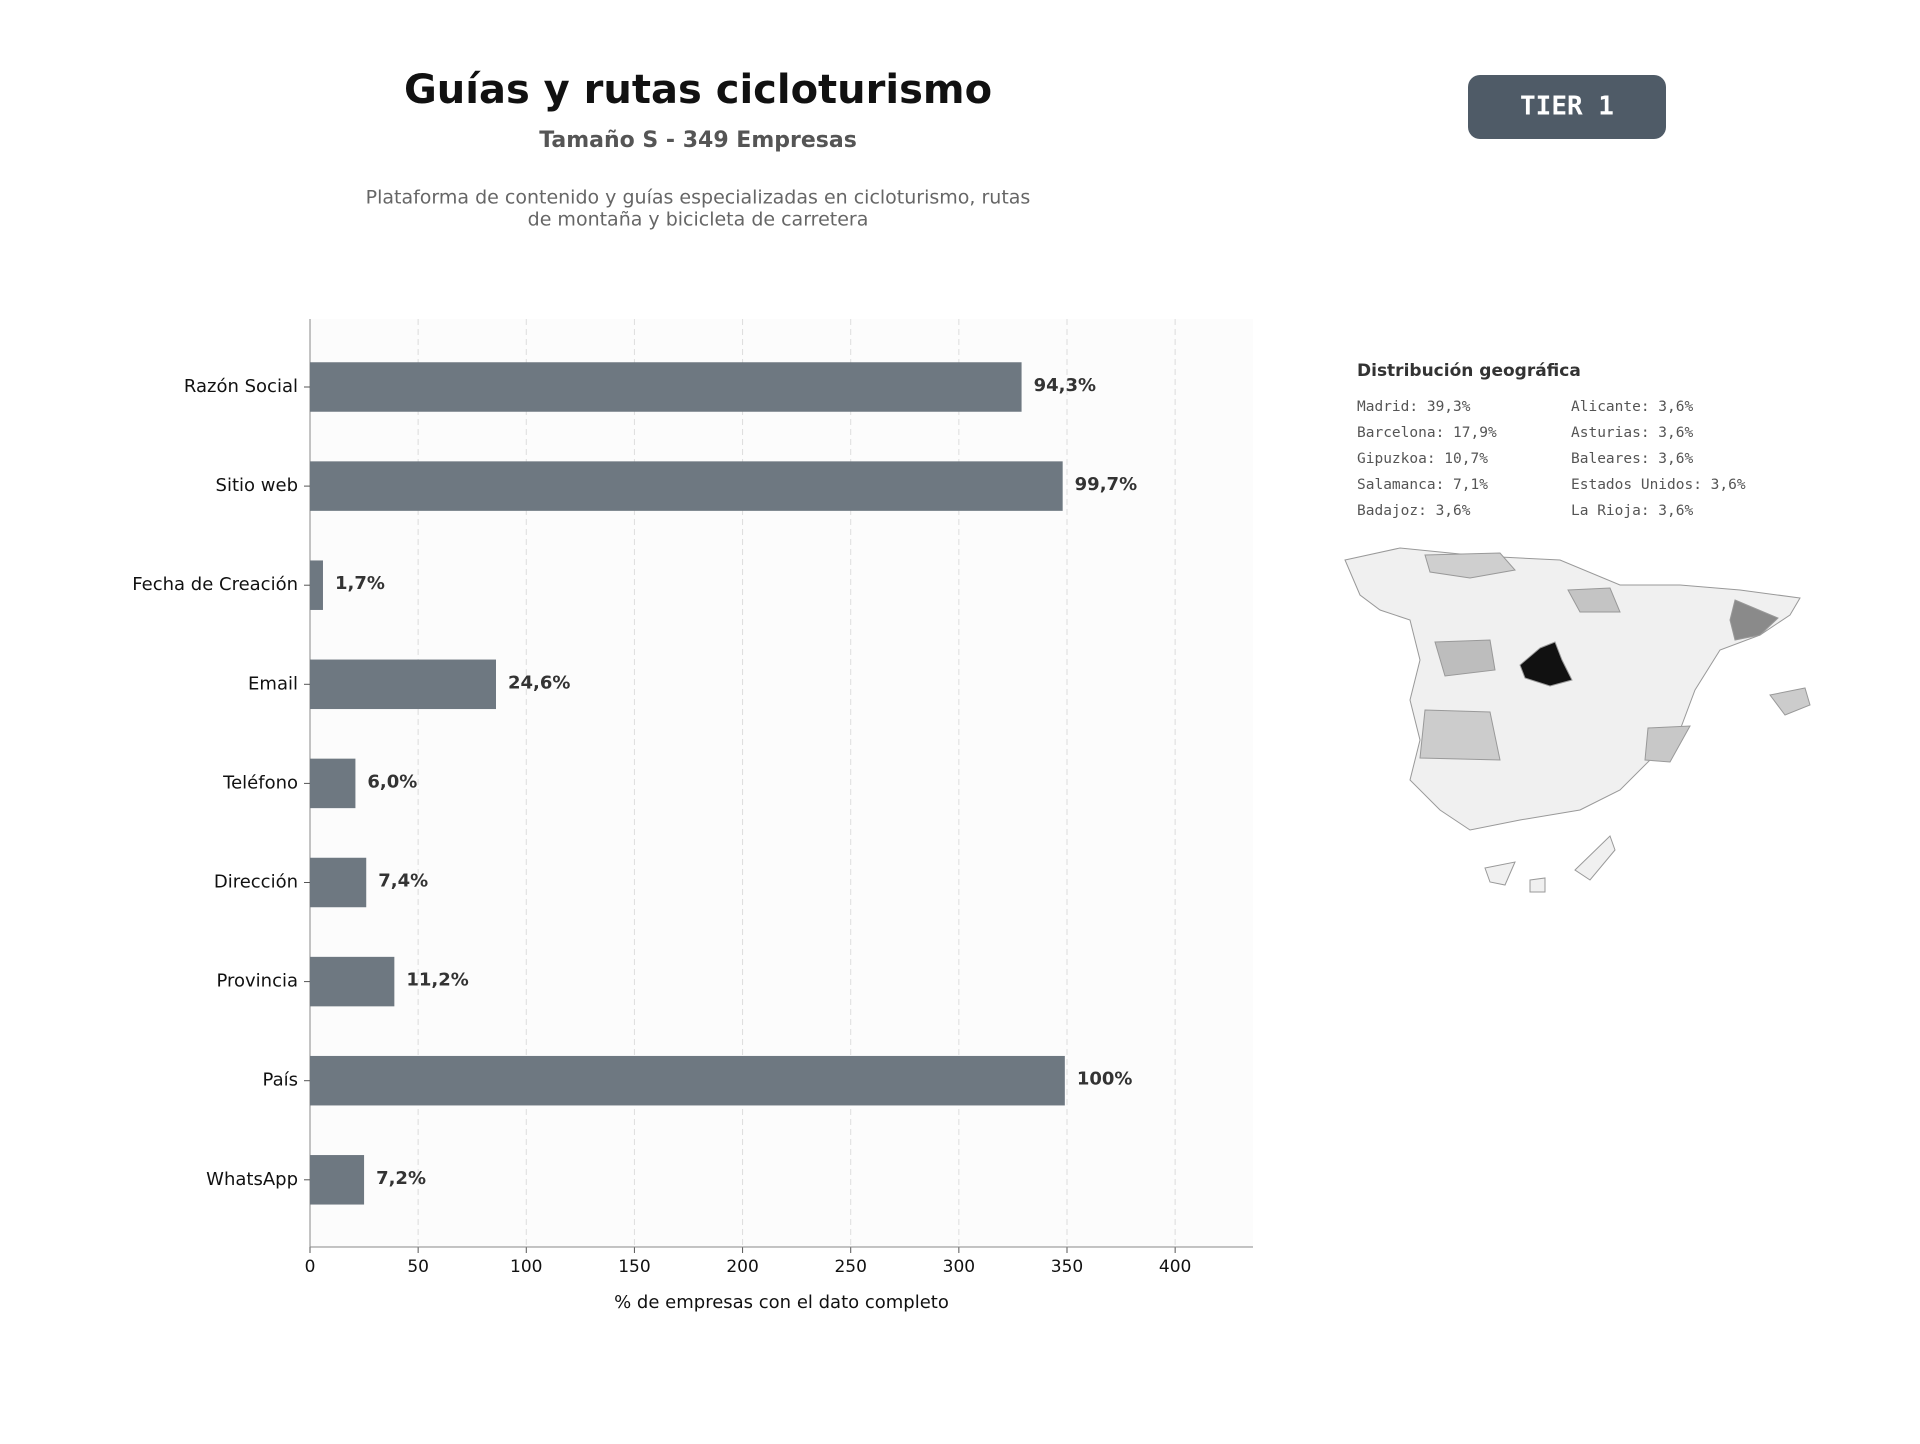 Image resolution: width=1920 pixels, height=1444 pixels. Describe the element at coordinates (1546, 664) in the screenshot. I see `map-madrid` at that location.